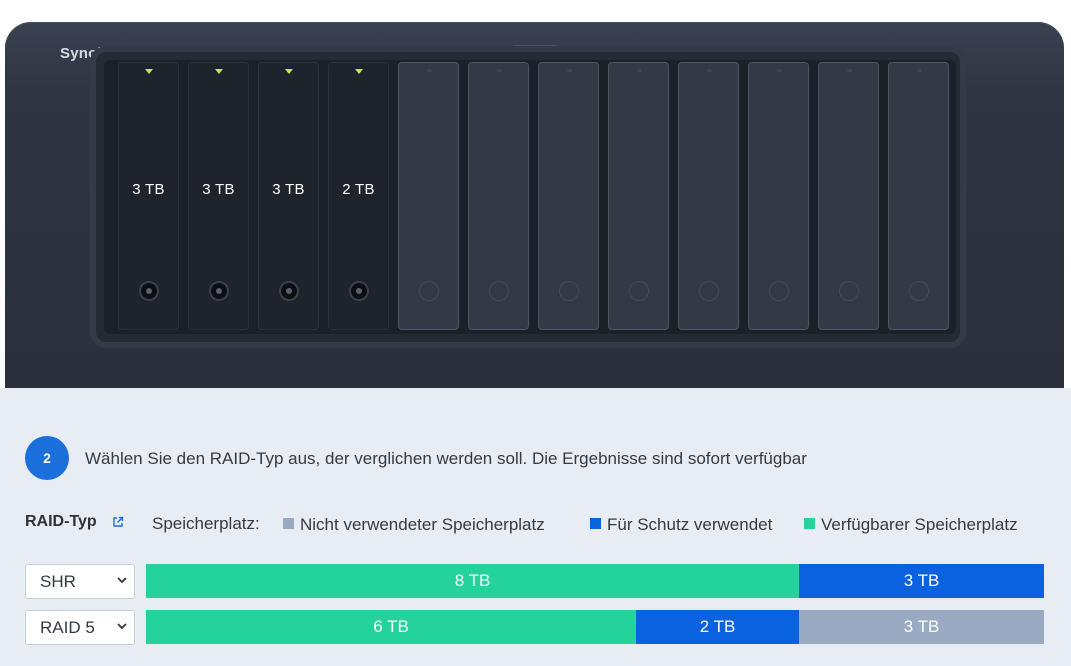 This screenshot has height=666, width=1071. I want to click on legend-swatch-available, so click(809, 523).